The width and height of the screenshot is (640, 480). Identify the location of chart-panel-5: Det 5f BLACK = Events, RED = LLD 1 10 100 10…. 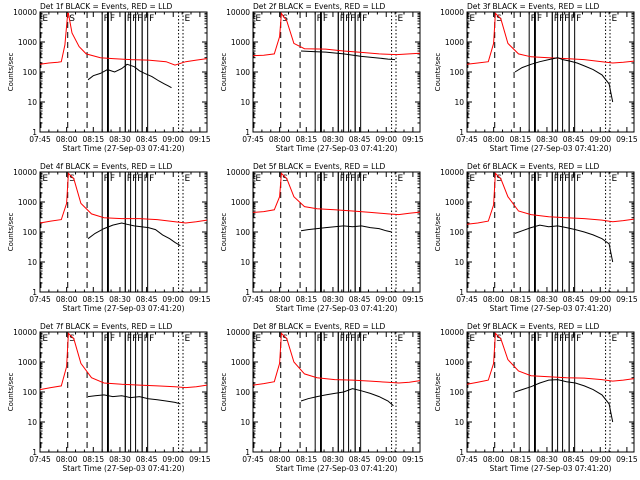
(322, 237).